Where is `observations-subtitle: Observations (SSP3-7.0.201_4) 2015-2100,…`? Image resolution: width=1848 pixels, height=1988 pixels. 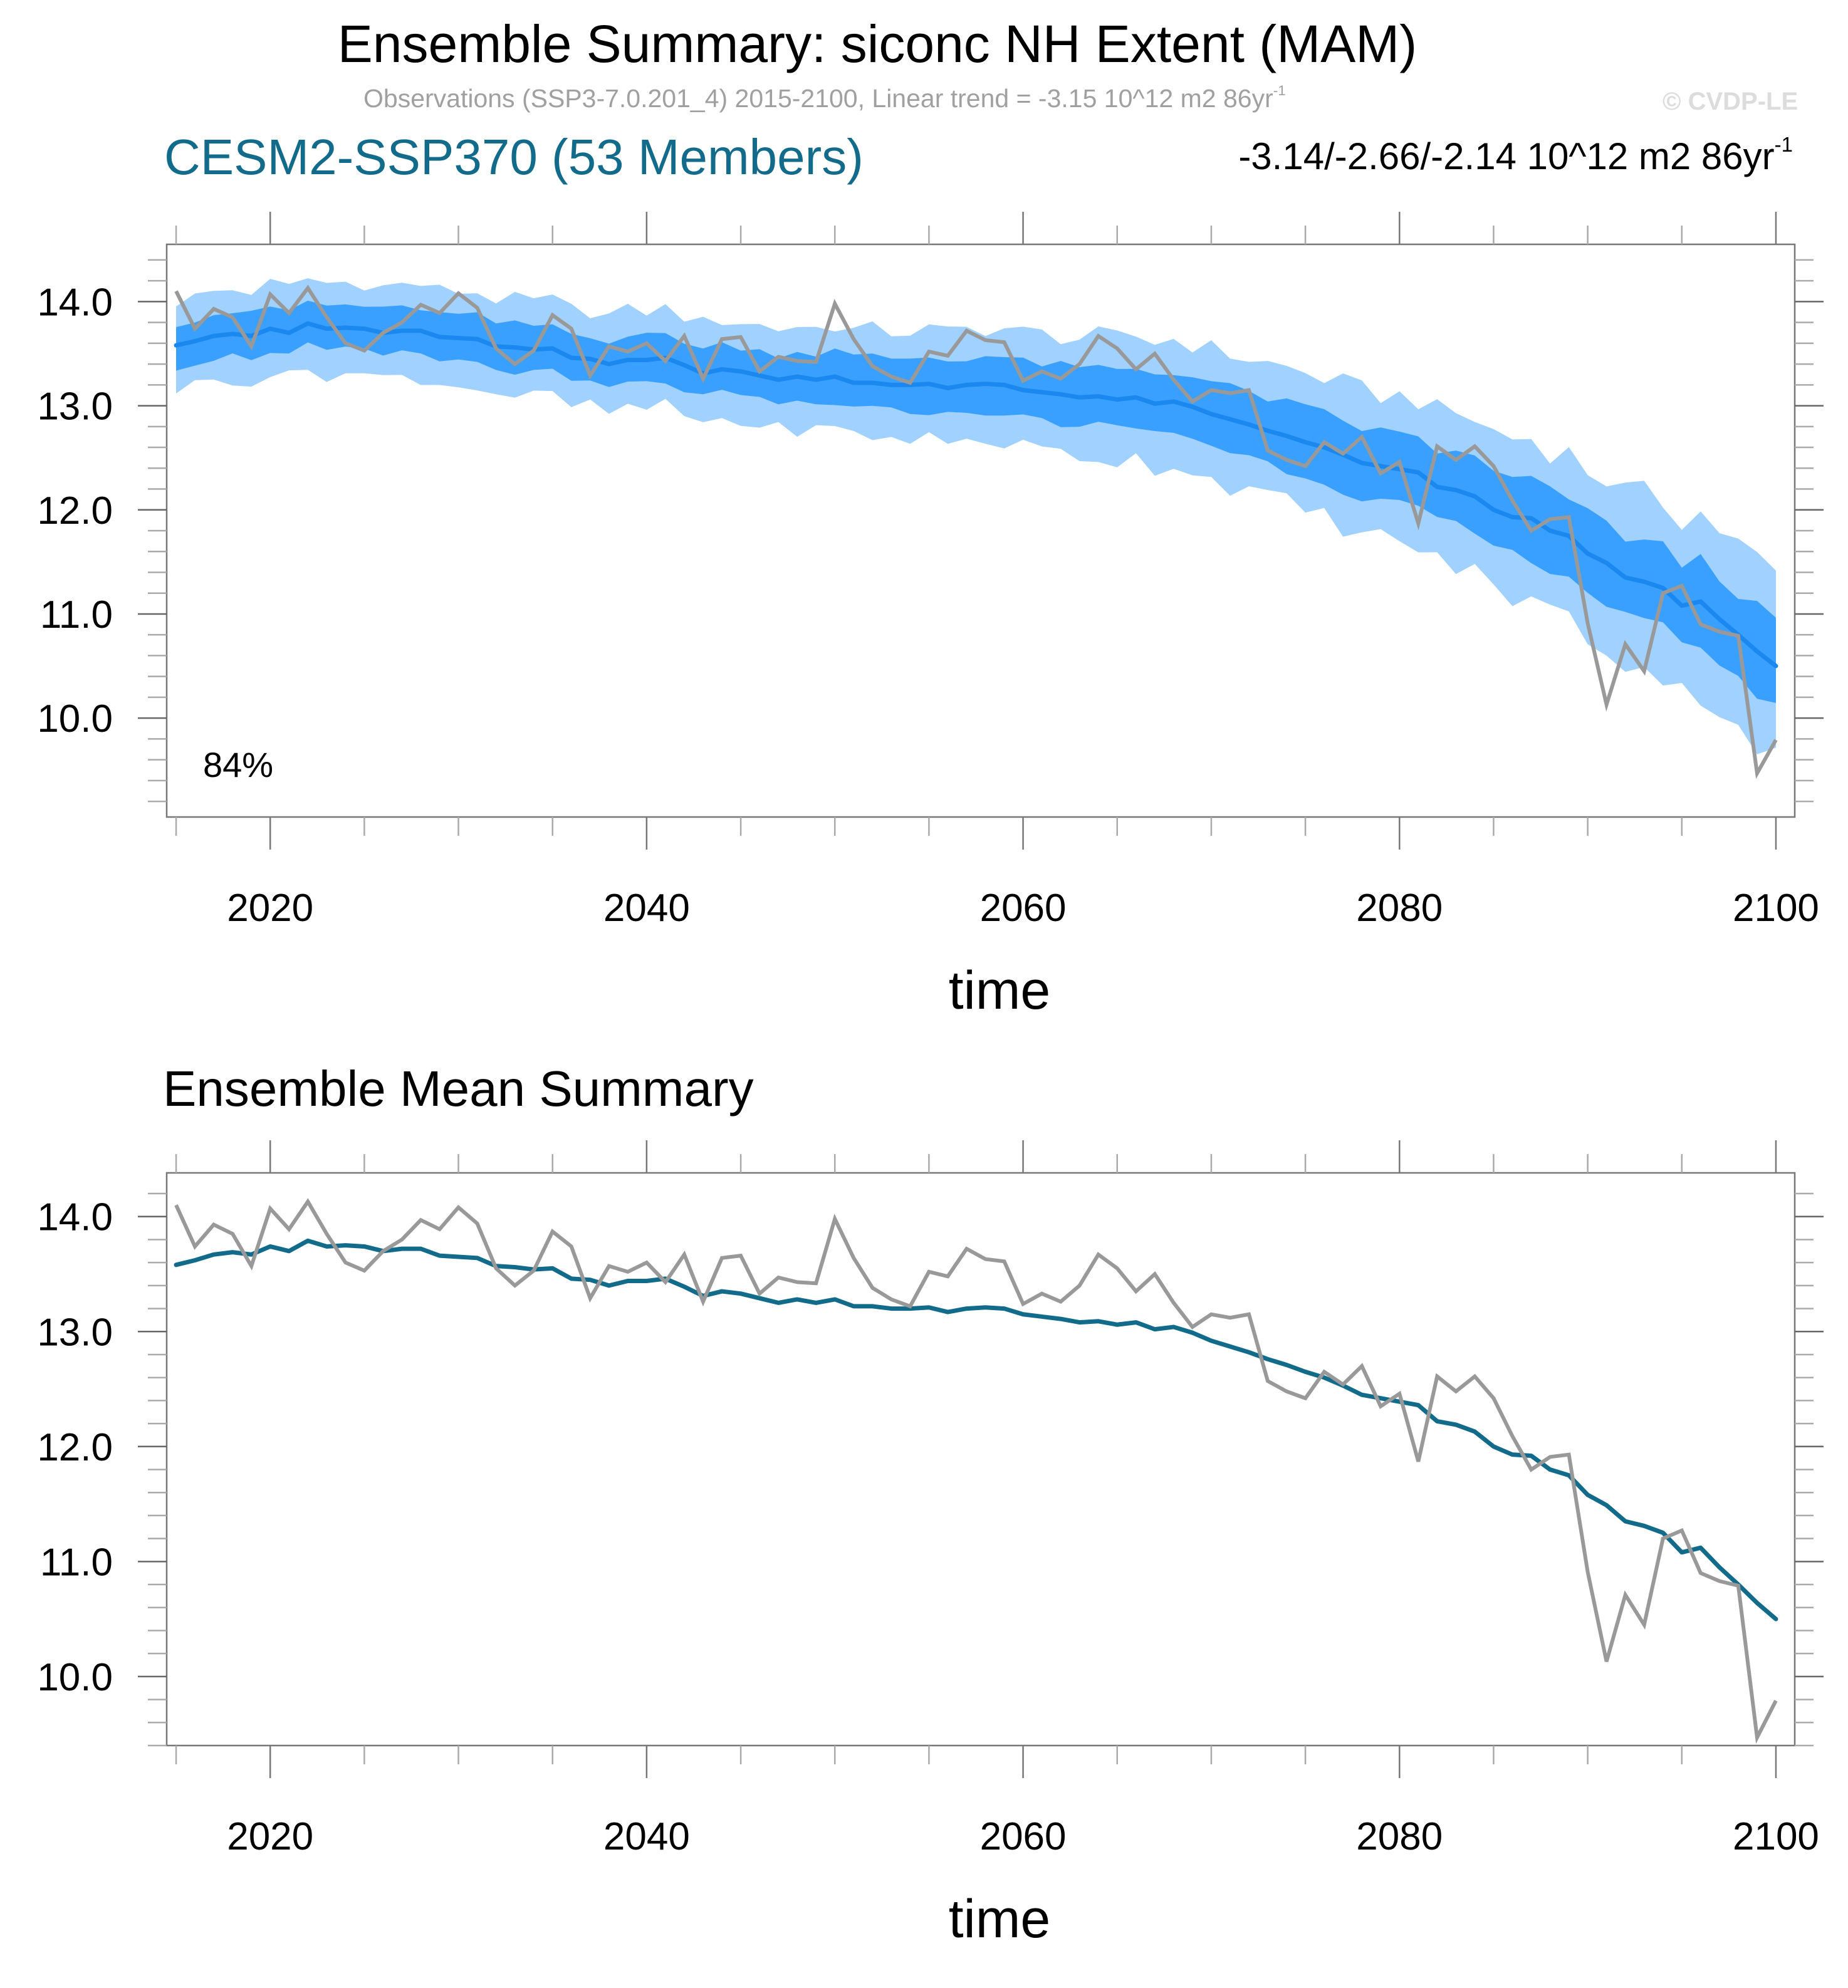 observations-subtitle: Observations (SSP3-7.0.201_4) 2015-2100,… is located at coordinates (824, 98).